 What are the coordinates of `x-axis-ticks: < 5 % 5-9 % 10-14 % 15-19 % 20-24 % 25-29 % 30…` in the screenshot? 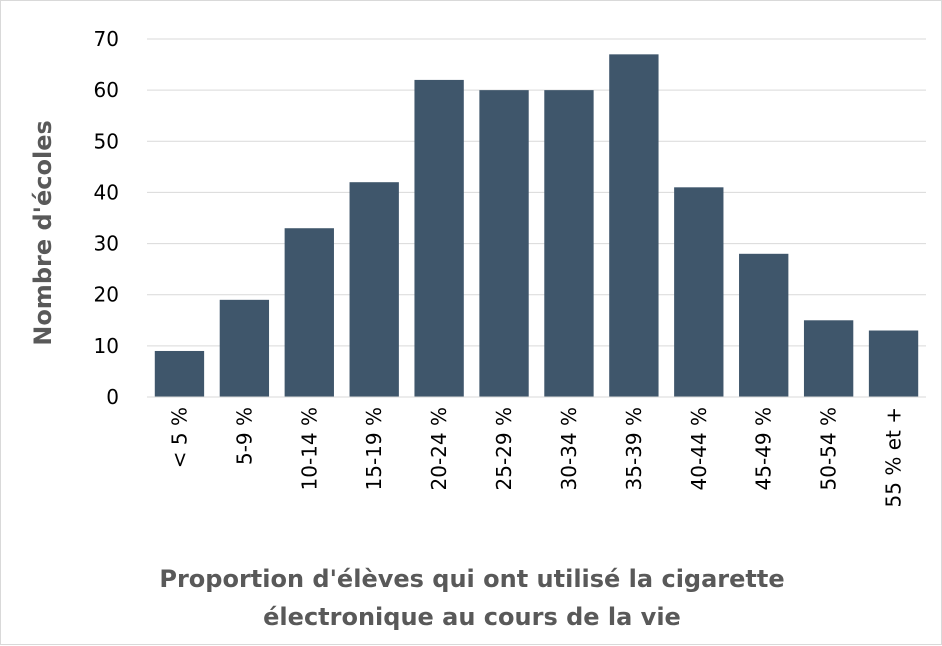 It's located at (536, 457).